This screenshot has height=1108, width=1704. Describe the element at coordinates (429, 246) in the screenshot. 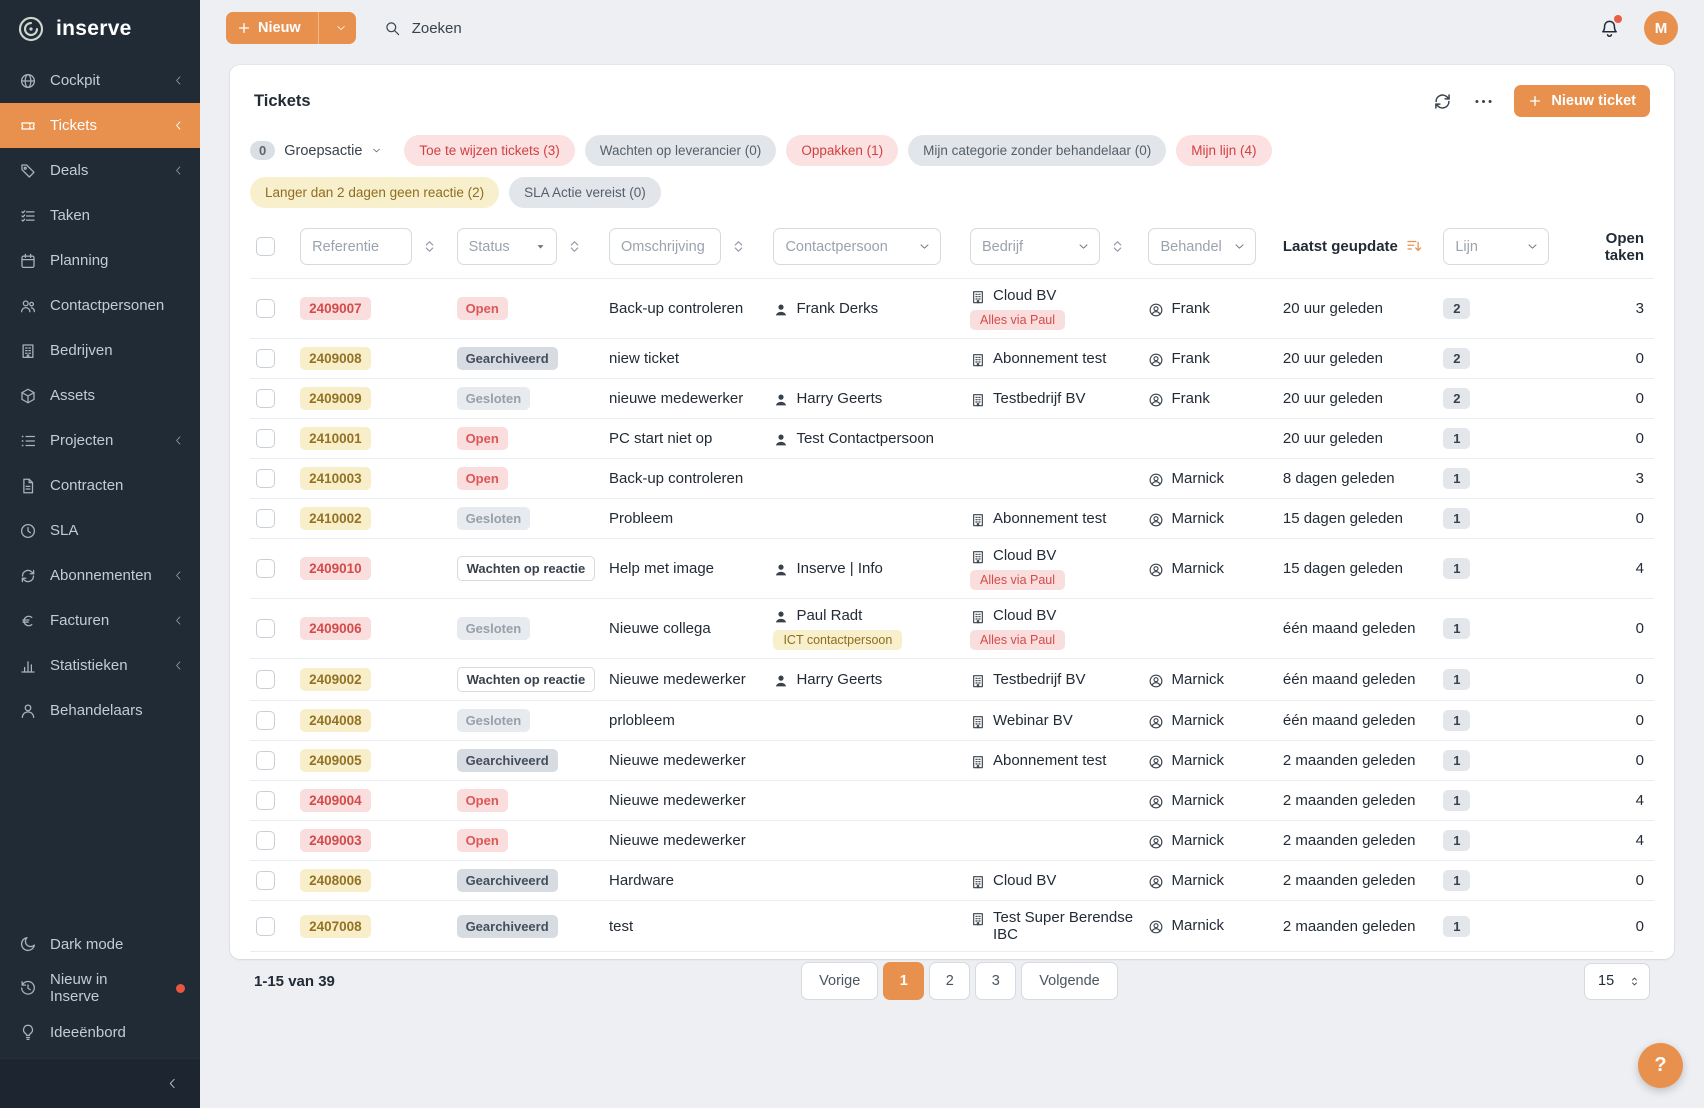

I see `sort-referentie-button` at that location.